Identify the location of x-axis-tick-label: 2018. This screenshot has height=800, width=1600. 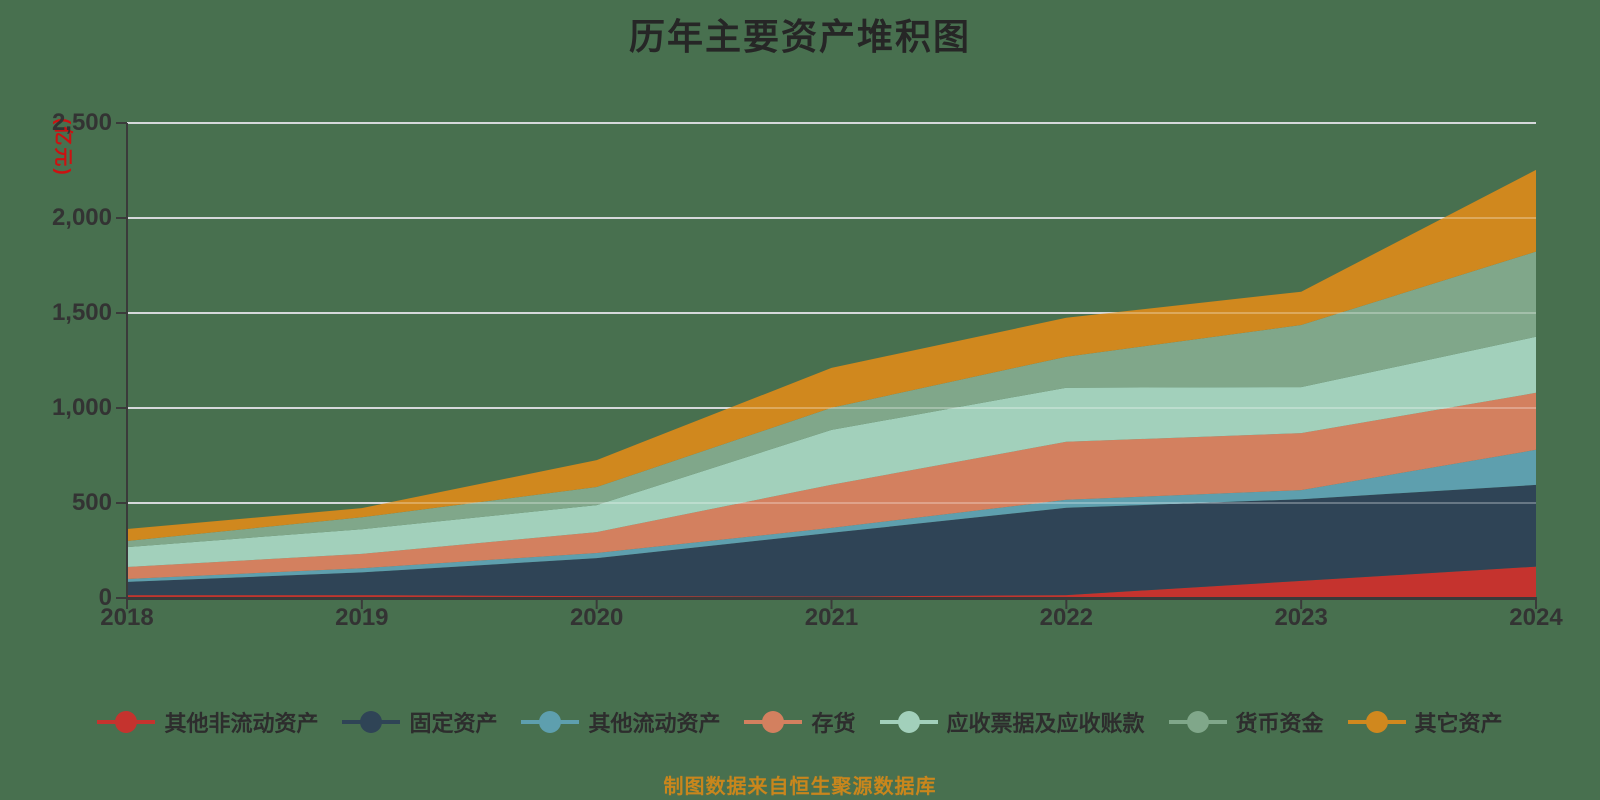
(127, 617).